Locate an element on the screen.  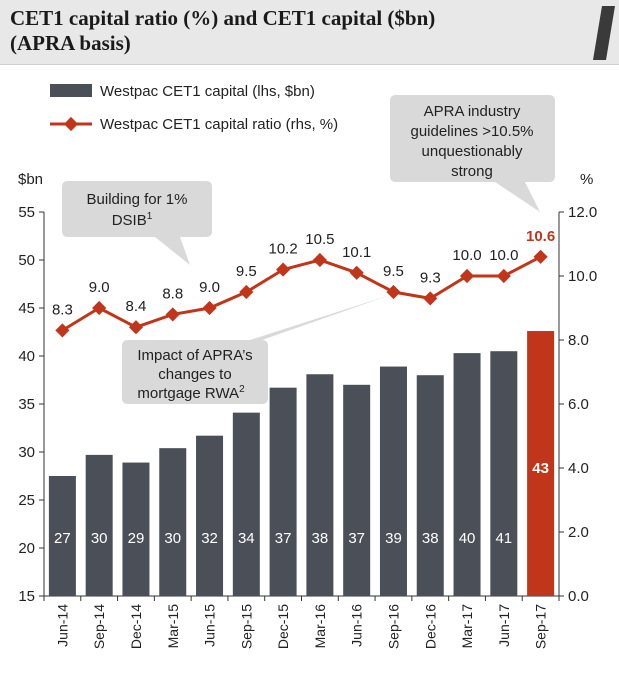
legend-line-label: Westpac CET1 capital ratio (rhs, %) is located at coordinates (219, 124).